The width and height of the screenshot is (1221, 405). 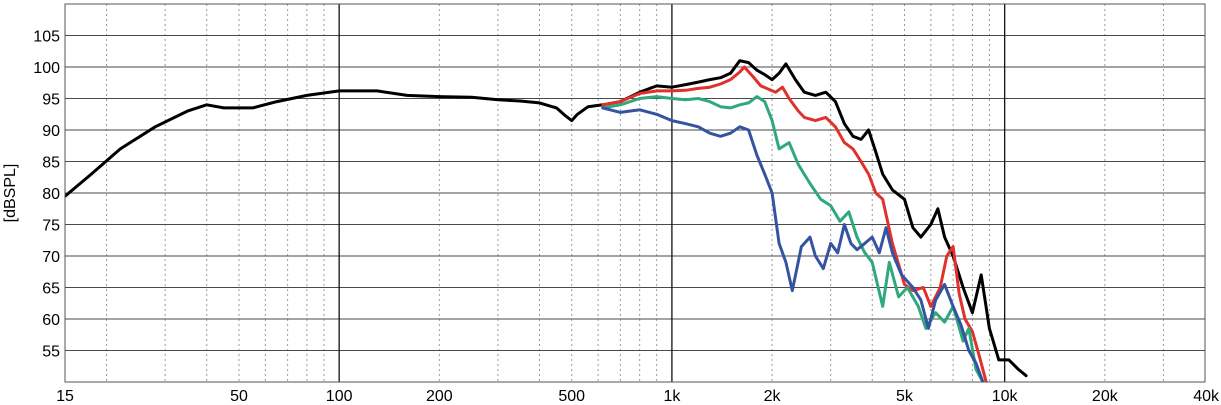 I want to click on x-tick-label: 50, so click(x=239, y=396).